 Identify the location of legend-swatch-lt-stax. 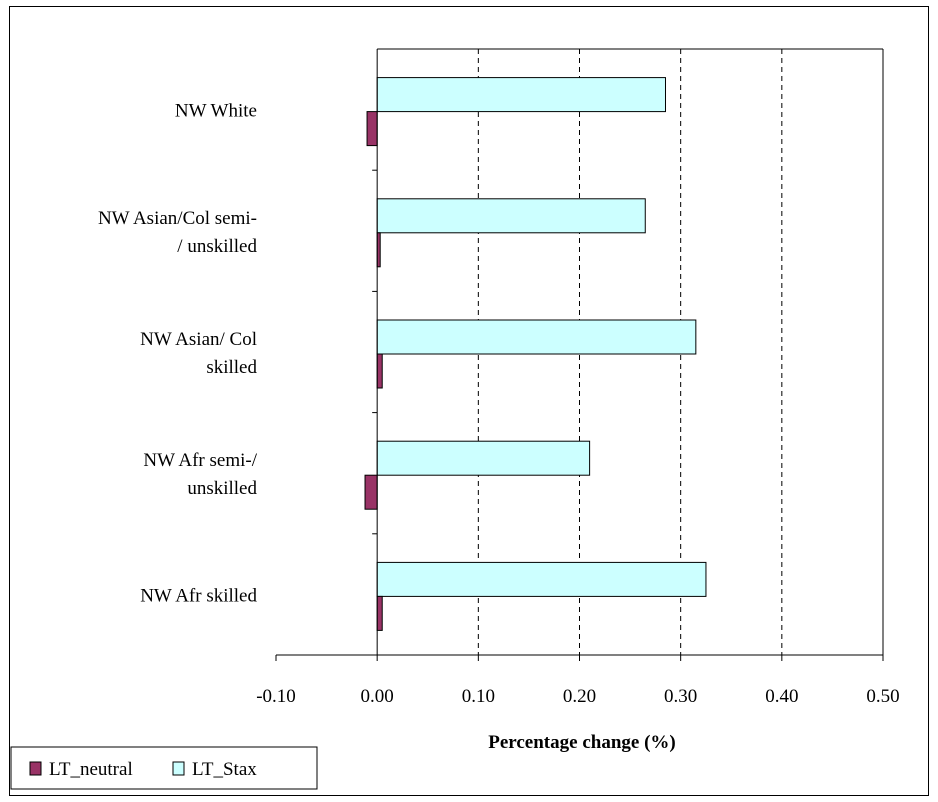
(178, 768).